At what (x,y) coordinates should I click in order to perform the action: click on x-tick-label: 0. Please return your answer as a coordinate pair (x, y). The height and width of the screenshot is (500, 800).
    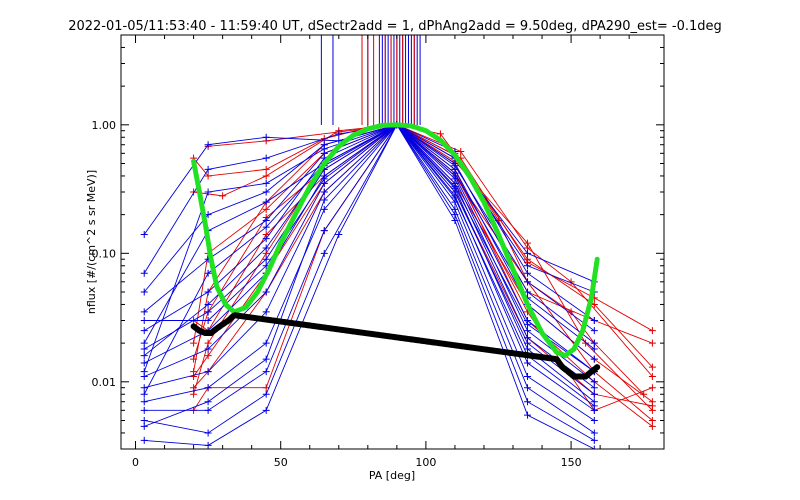
    Looking at the image, I should click on (135, 462).